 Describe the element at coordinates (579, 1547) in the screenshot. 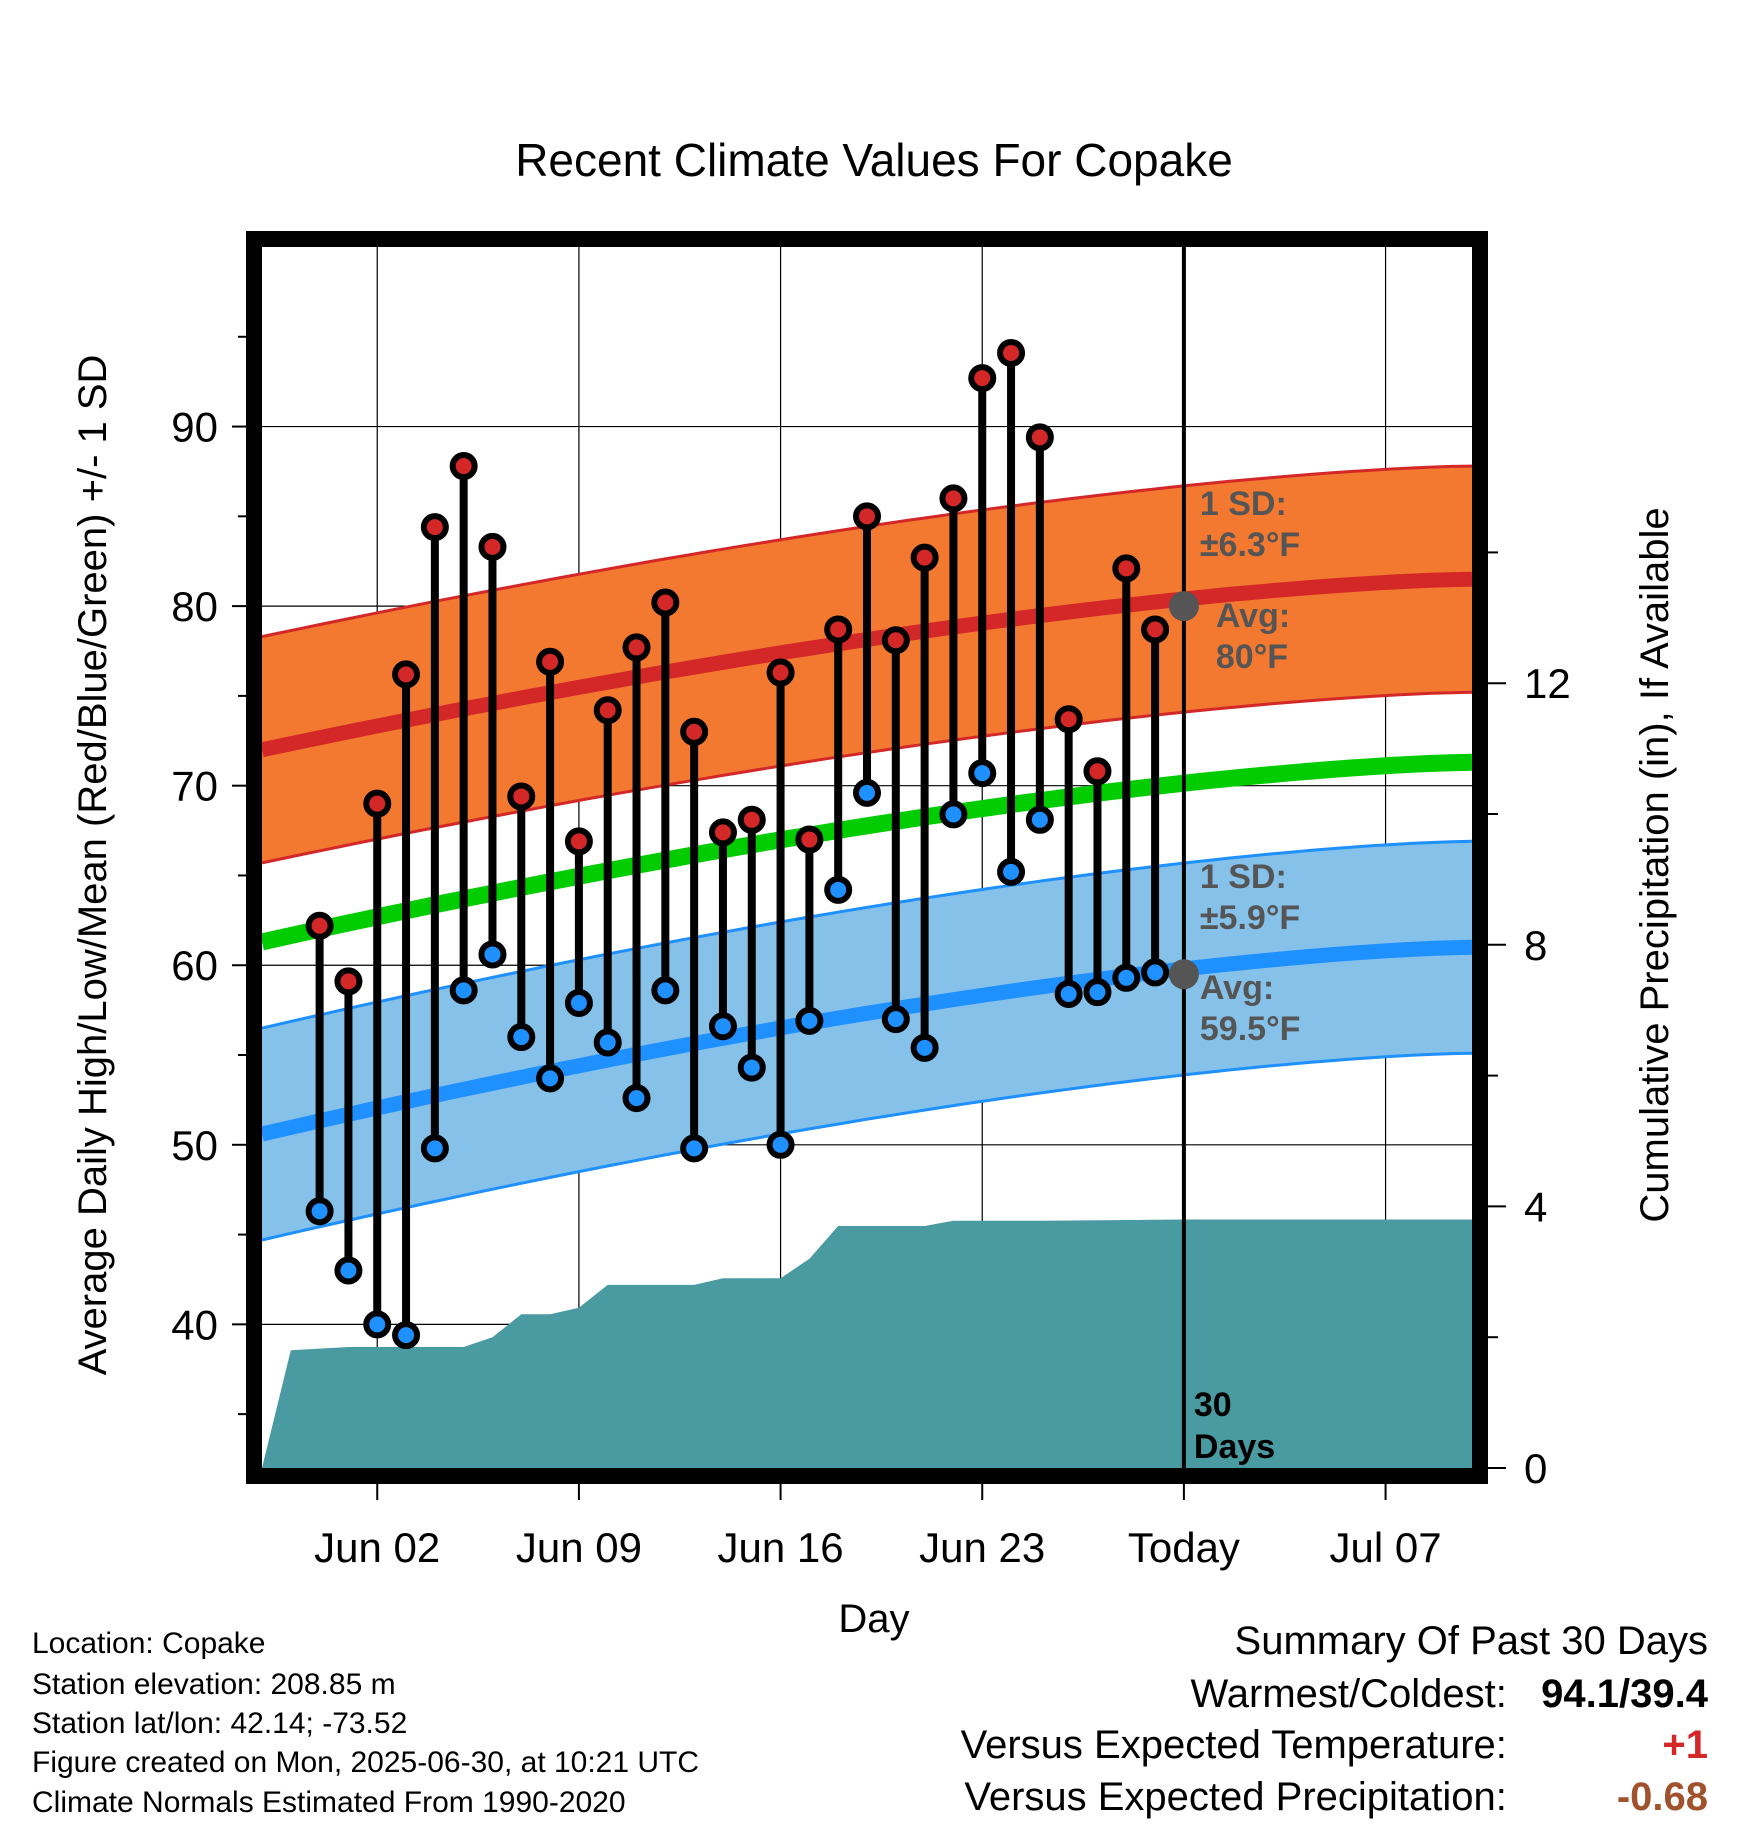

I see `x-tick-label: Jun 09` at that location.